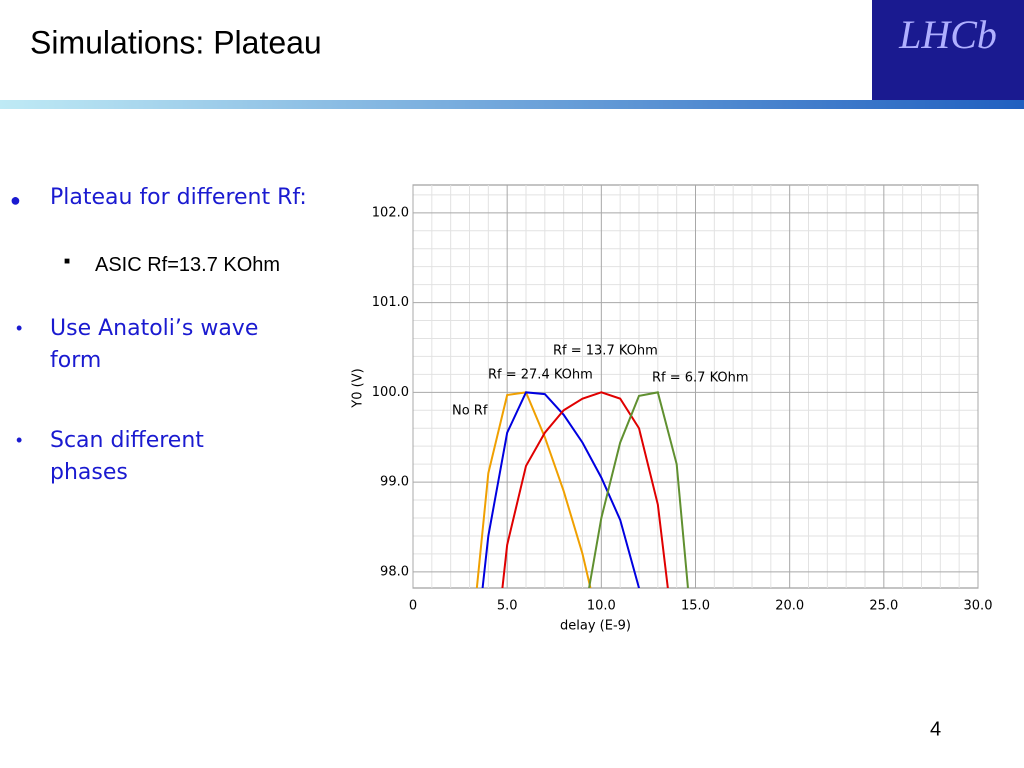 The image size is (1024, 768). I want to click on y-tick-label: 100.0, so click(390, 392).